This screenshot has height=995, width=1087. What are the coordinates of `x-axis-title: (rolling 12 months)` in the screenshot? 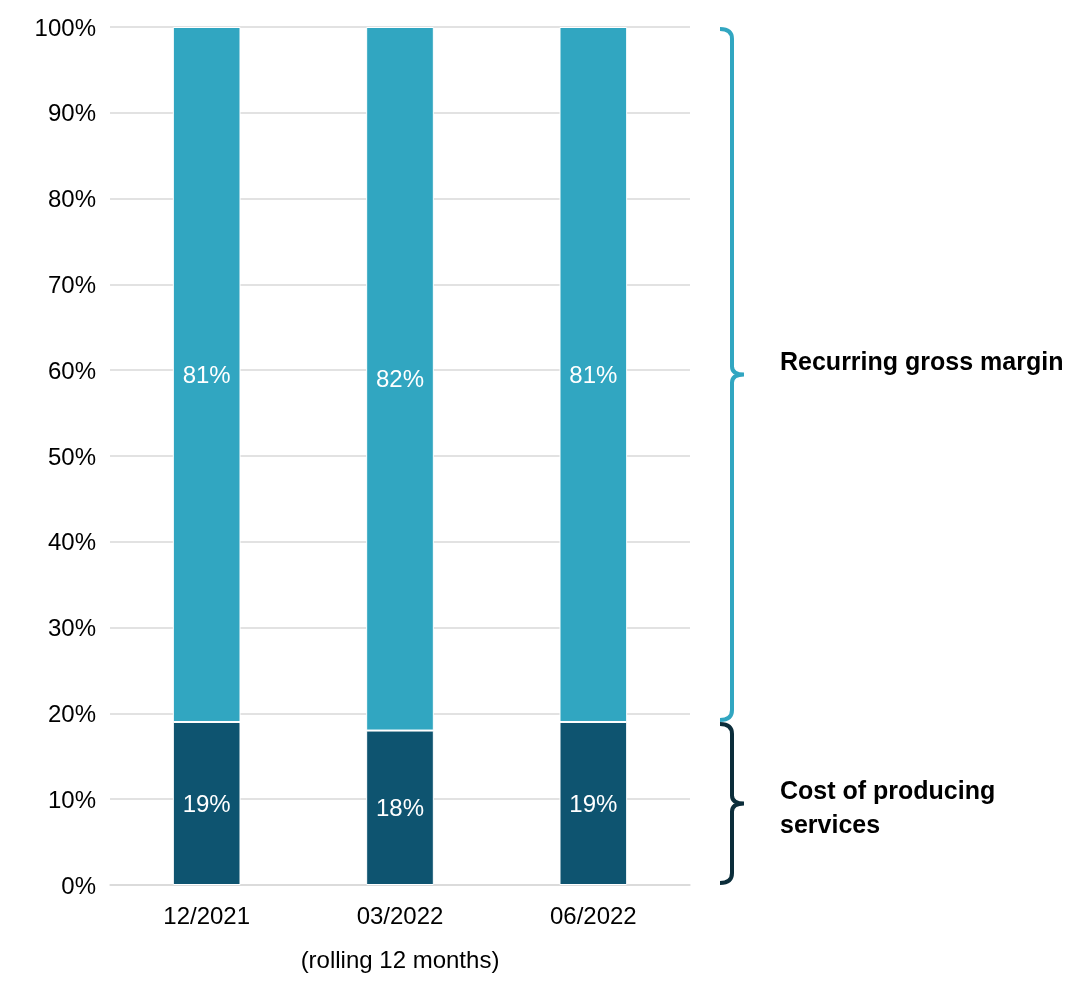 It's located at (400, 959).